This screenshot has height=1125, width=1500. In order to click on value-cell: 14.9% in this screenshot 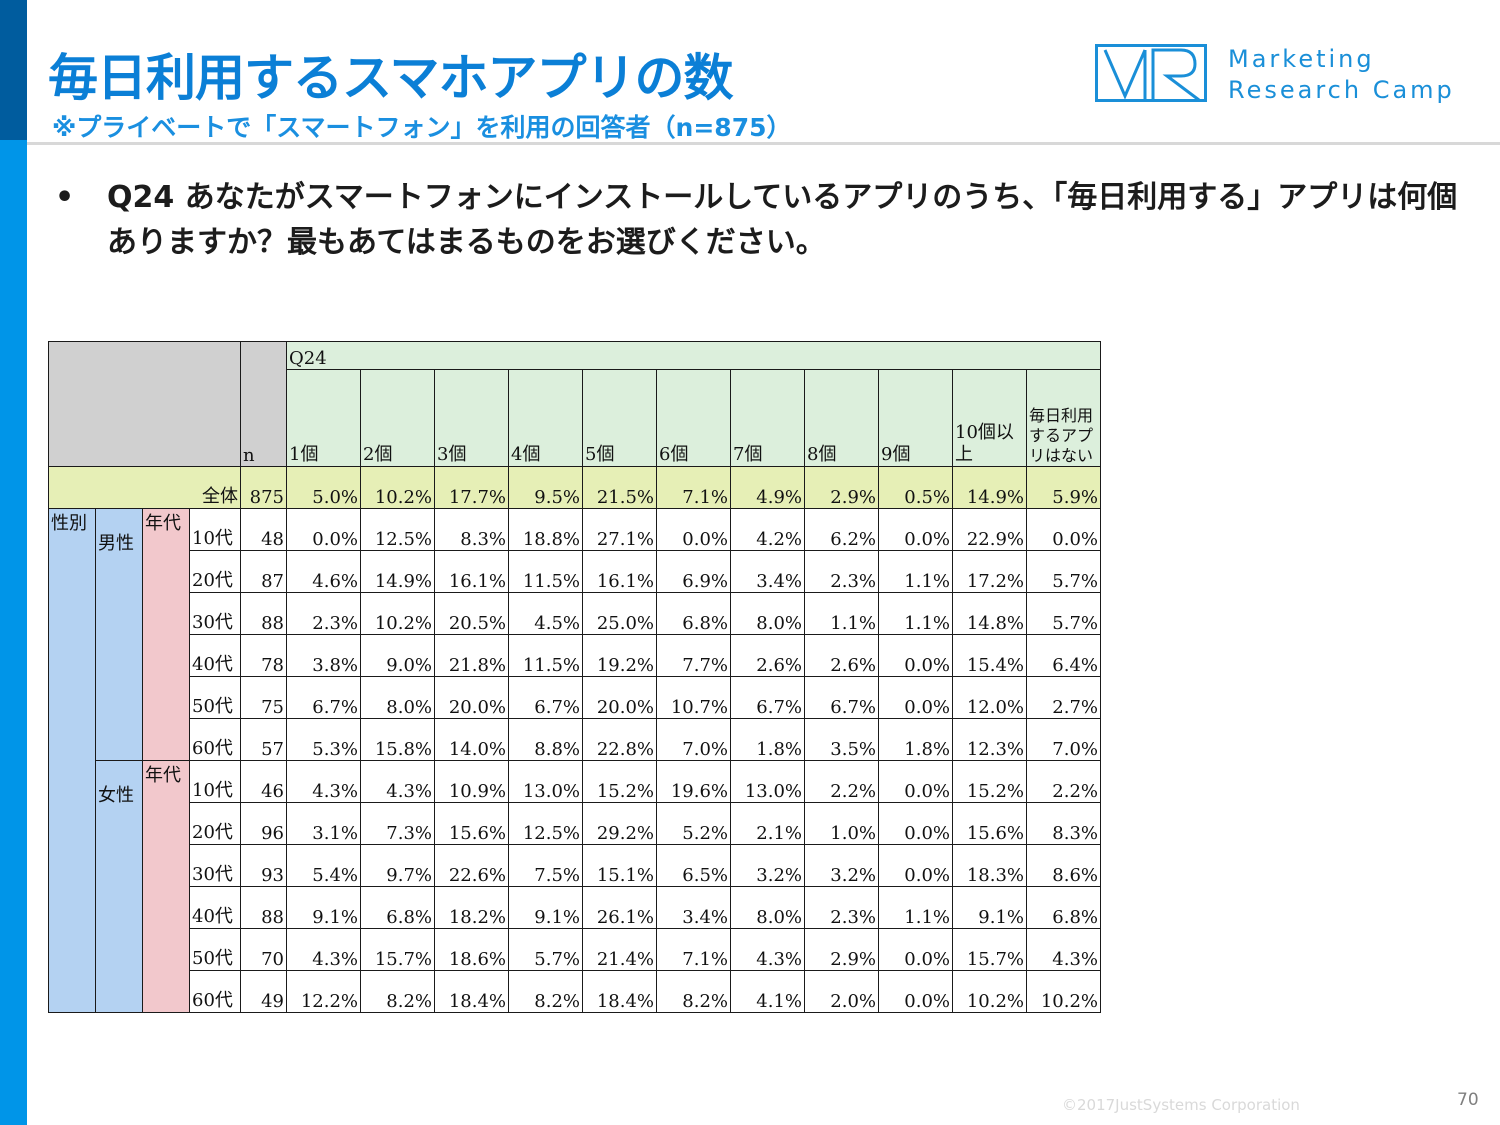, I will do `click(989, 487)`.